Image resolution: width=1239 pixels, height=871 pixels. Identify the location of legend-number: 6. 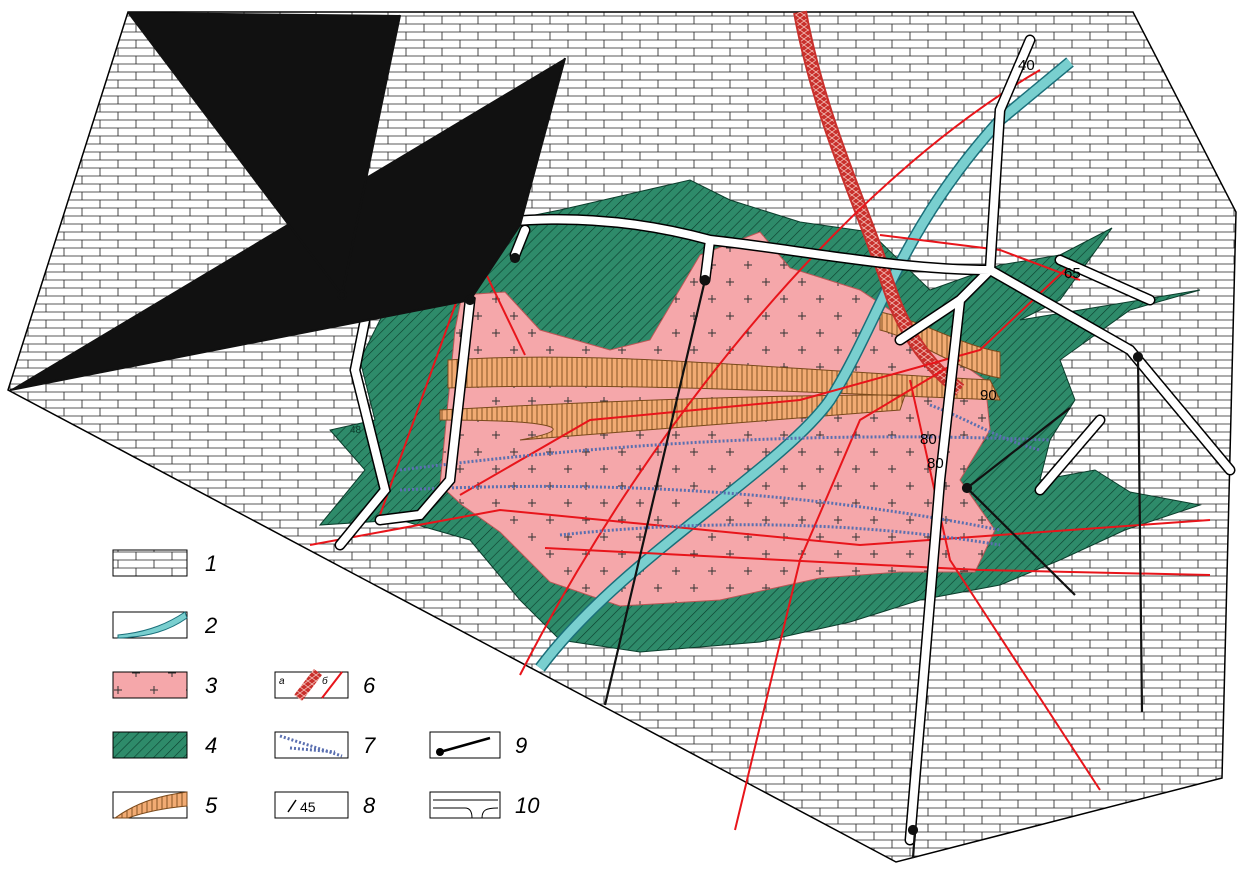
(369, 685).